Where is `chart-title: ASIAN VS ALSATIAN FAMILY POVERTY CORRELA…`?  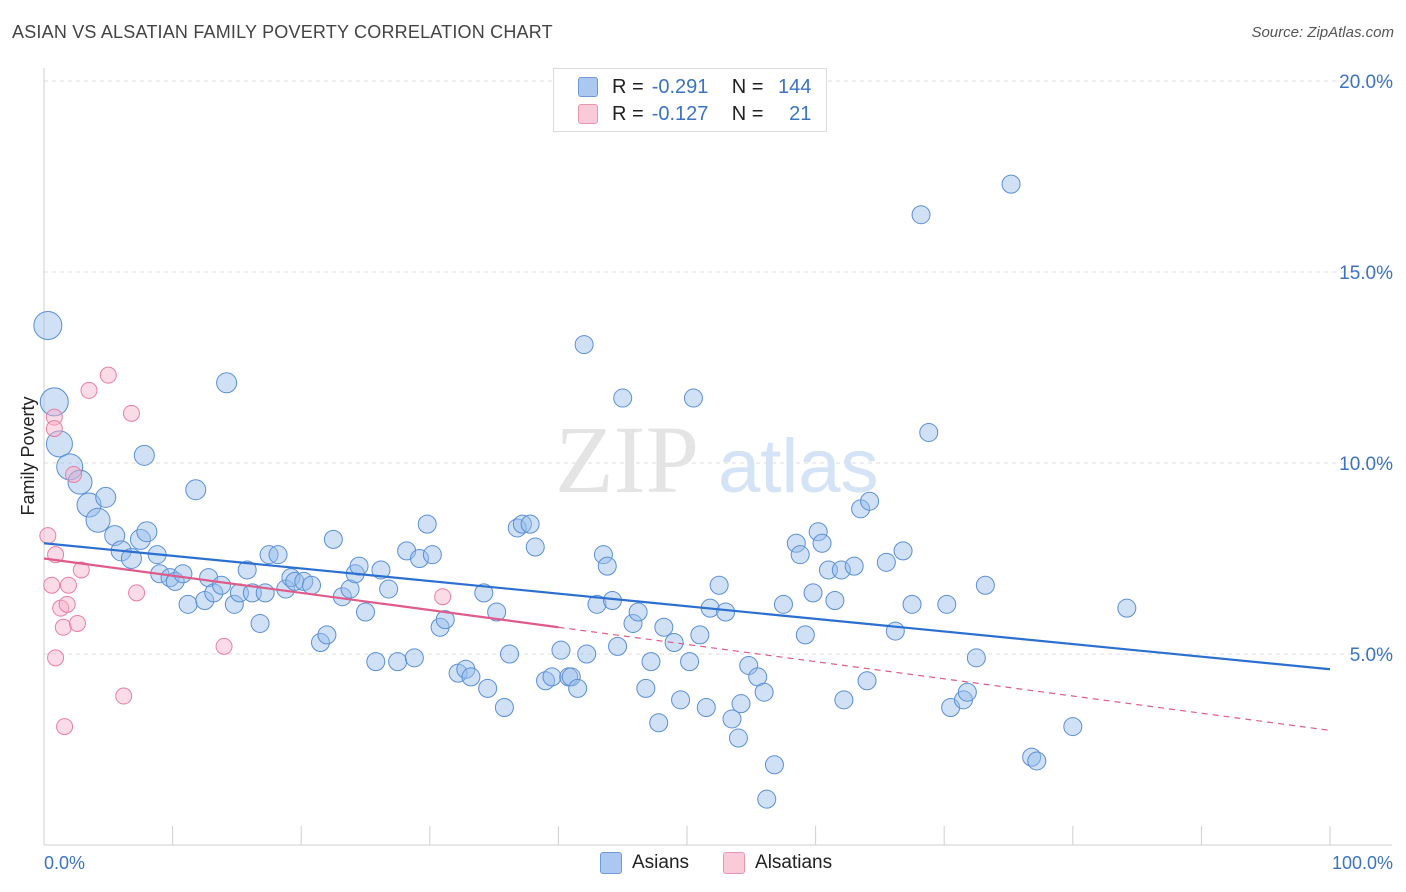 chart-title: ASIAN VS ALSATIAN FAMILY POVERTY CORRELA… is located at coordinates (282, 32).